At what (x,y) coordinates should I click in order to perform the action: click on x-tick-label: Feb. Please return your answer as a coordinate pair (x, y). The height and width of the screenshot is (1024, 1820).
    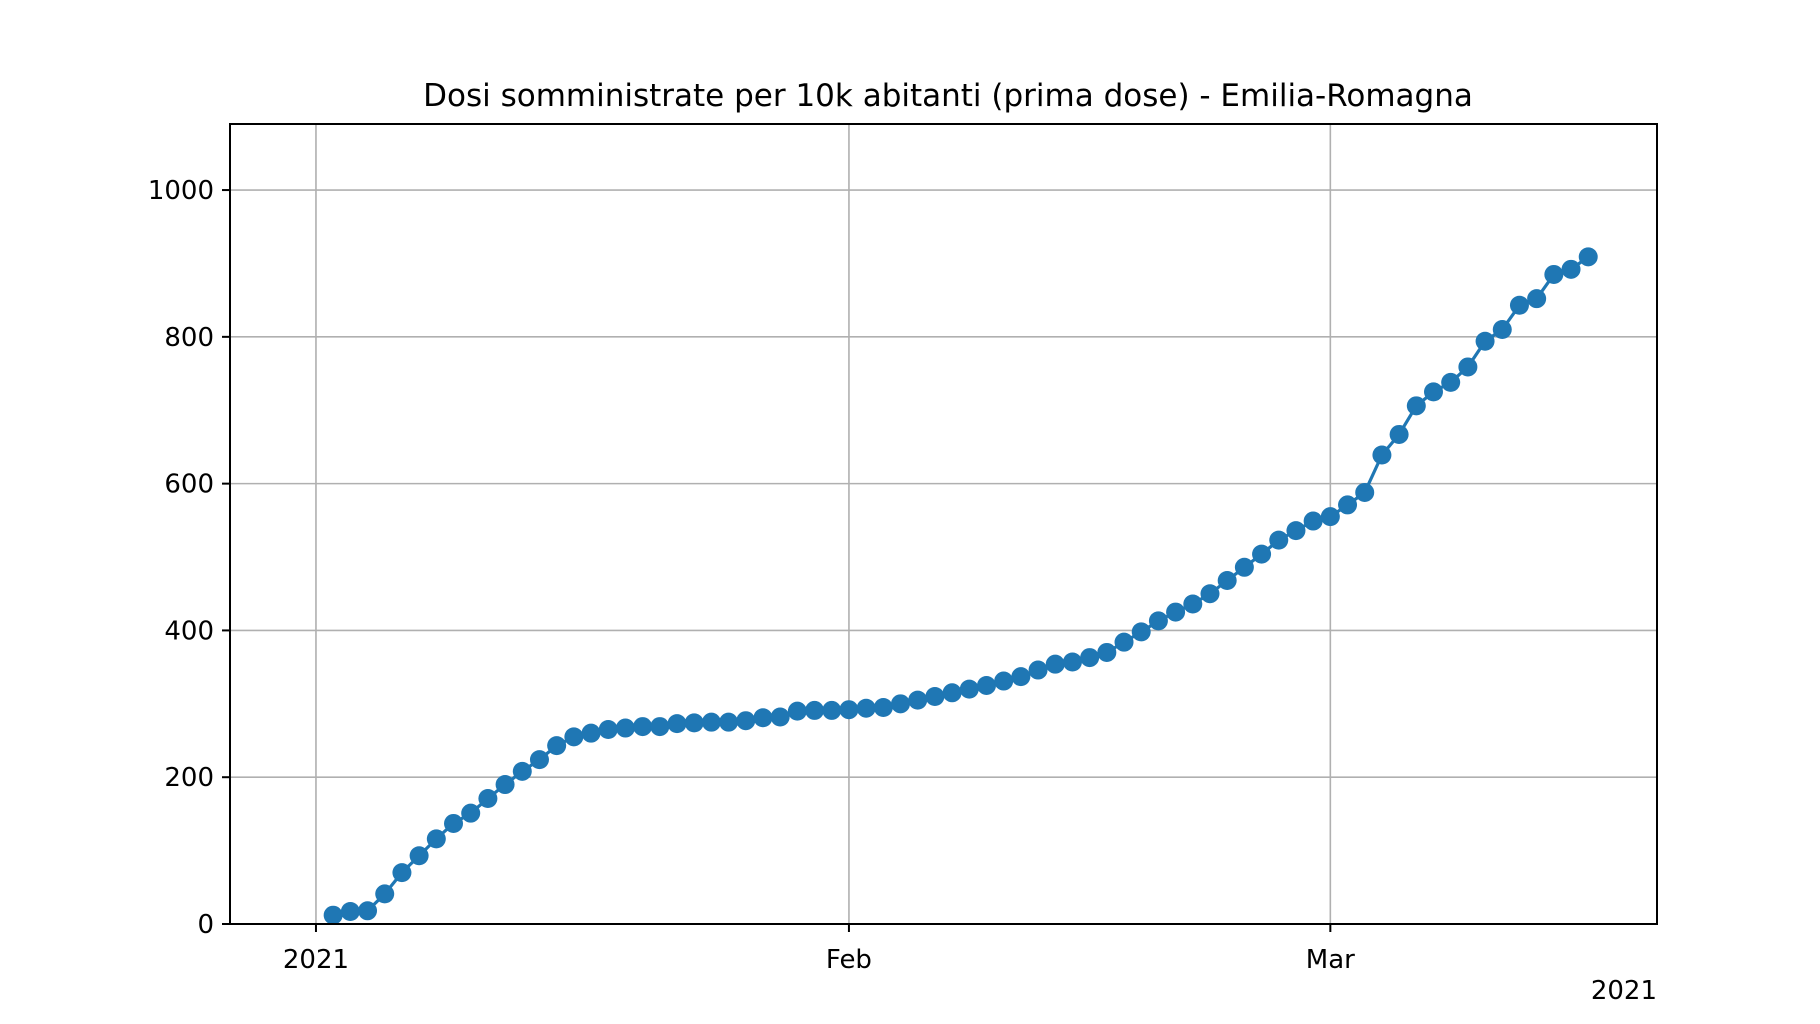
    Looking at the image, I should click on (849, 960).